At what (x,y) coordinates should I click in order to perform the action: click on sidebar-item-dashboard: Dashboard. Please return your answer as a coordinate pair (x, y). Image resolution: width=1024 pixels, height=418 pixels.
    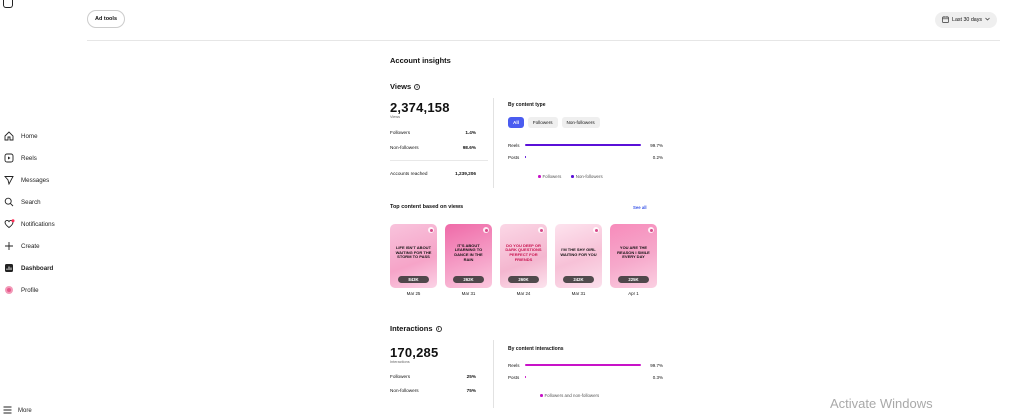
    Looking at the image, I should click on (29, 268).